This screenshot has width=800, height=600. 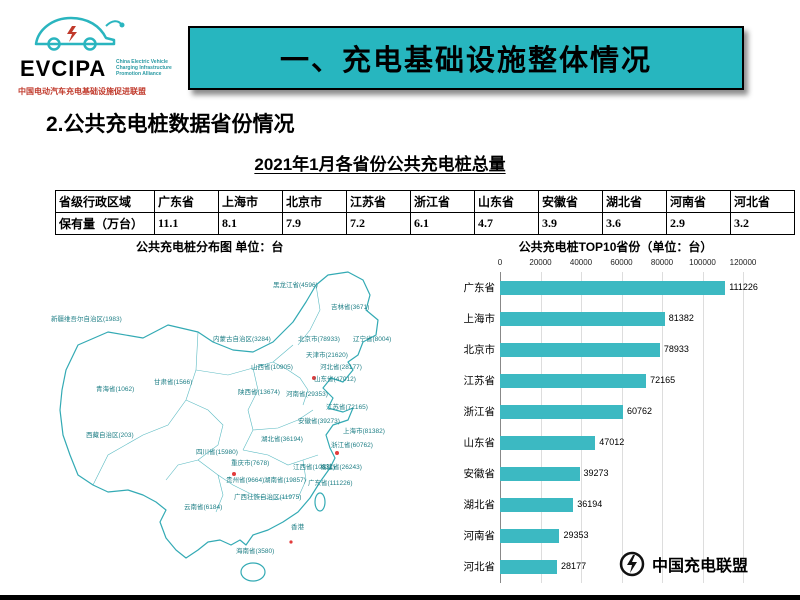 I want to click on bar-row: 河南省 29353, so click(x=615, y=535).